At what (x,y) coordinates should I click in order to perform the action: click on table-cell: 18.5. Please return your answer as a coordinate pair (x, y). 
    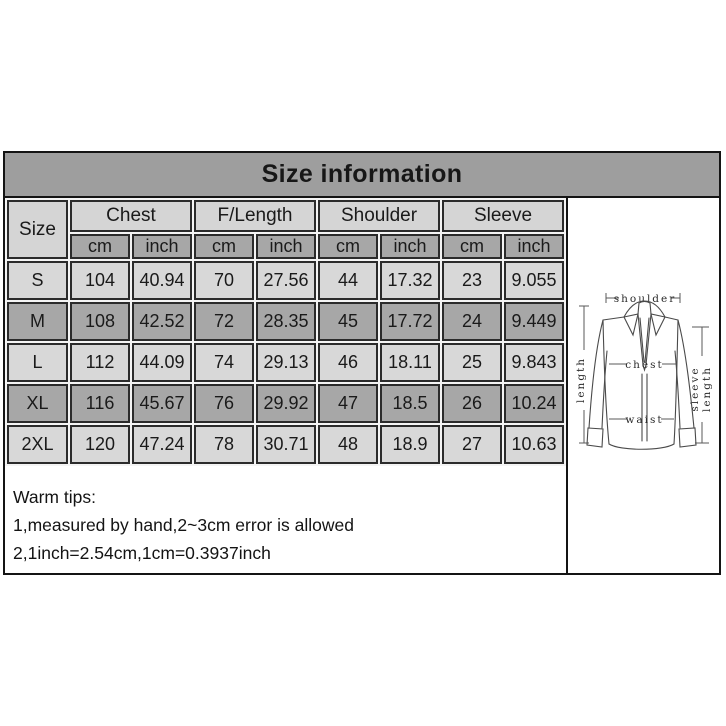
    Looking at the image, I should click on (410, 403).